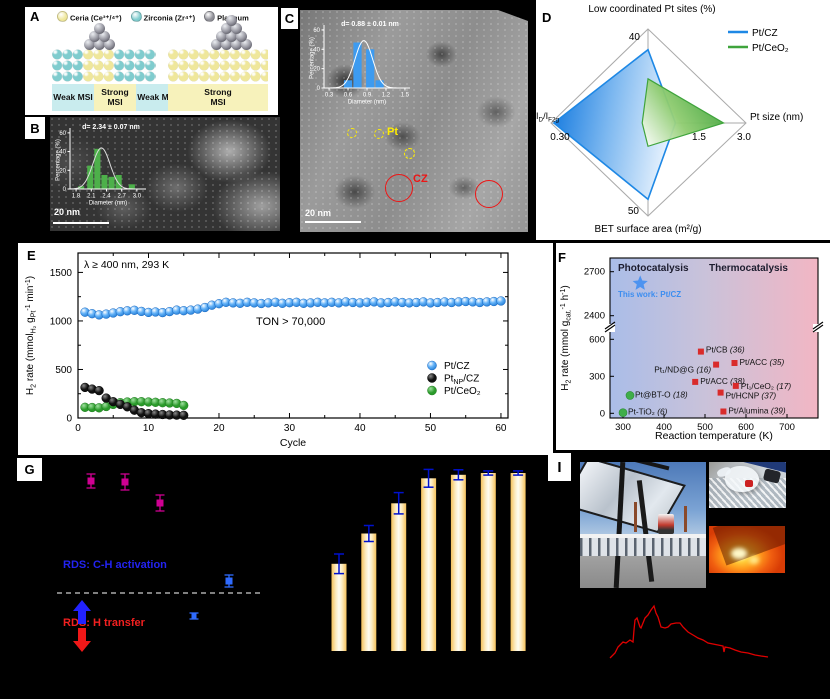 This screenshot has width=830, height=699. Describe the element at coordinates (115, 565) in the screenshot. I see `rds-ch-activation-label: RDS: C-H activation` at that location.